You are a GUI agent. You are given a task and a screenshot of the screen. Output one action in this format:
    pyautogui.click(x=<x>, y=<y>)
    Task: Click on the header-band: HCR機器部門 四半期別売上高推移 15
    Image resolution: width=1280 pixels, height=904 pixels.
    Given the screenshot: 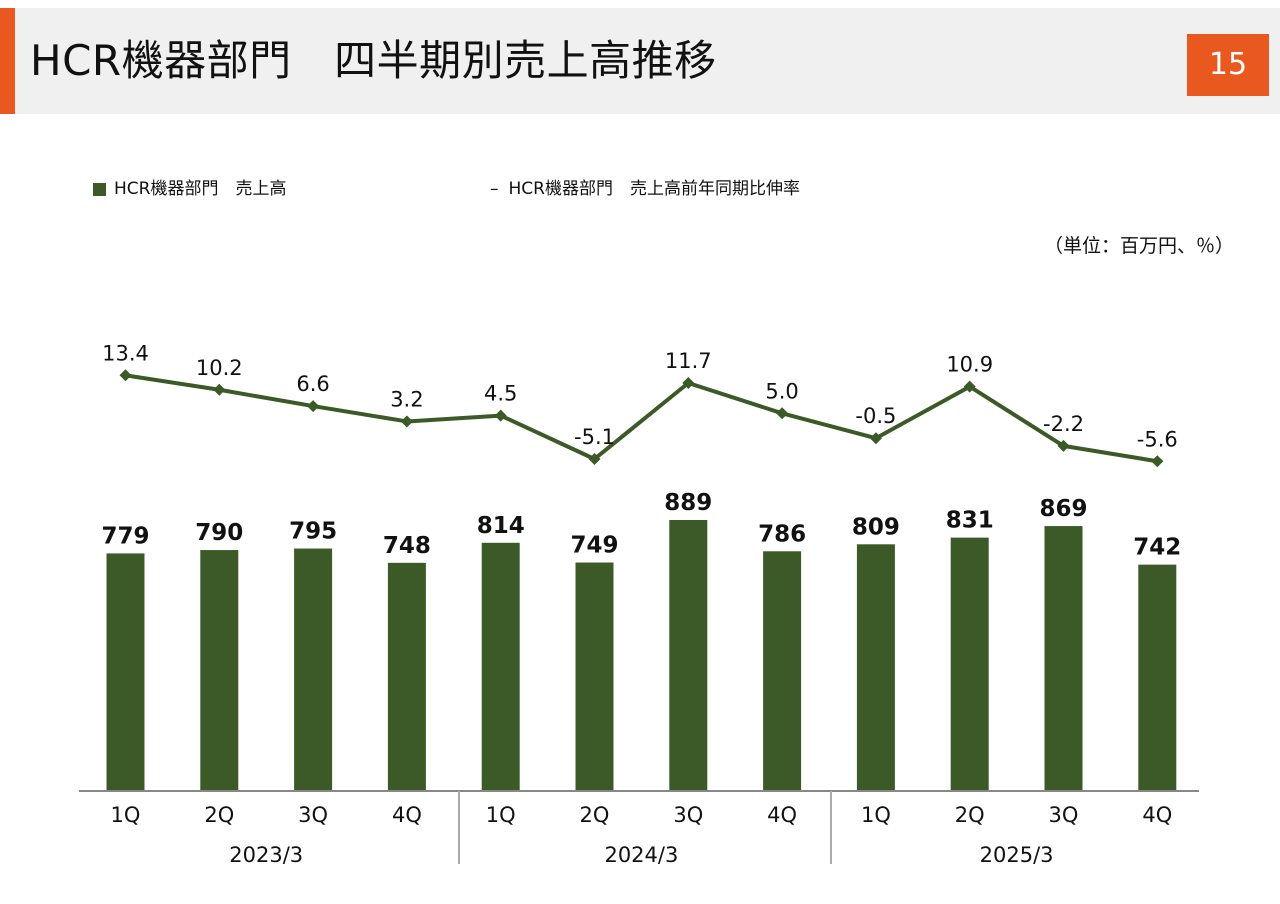 What is the action you would take?
    pyautogui.click(x=640, y=61)
    